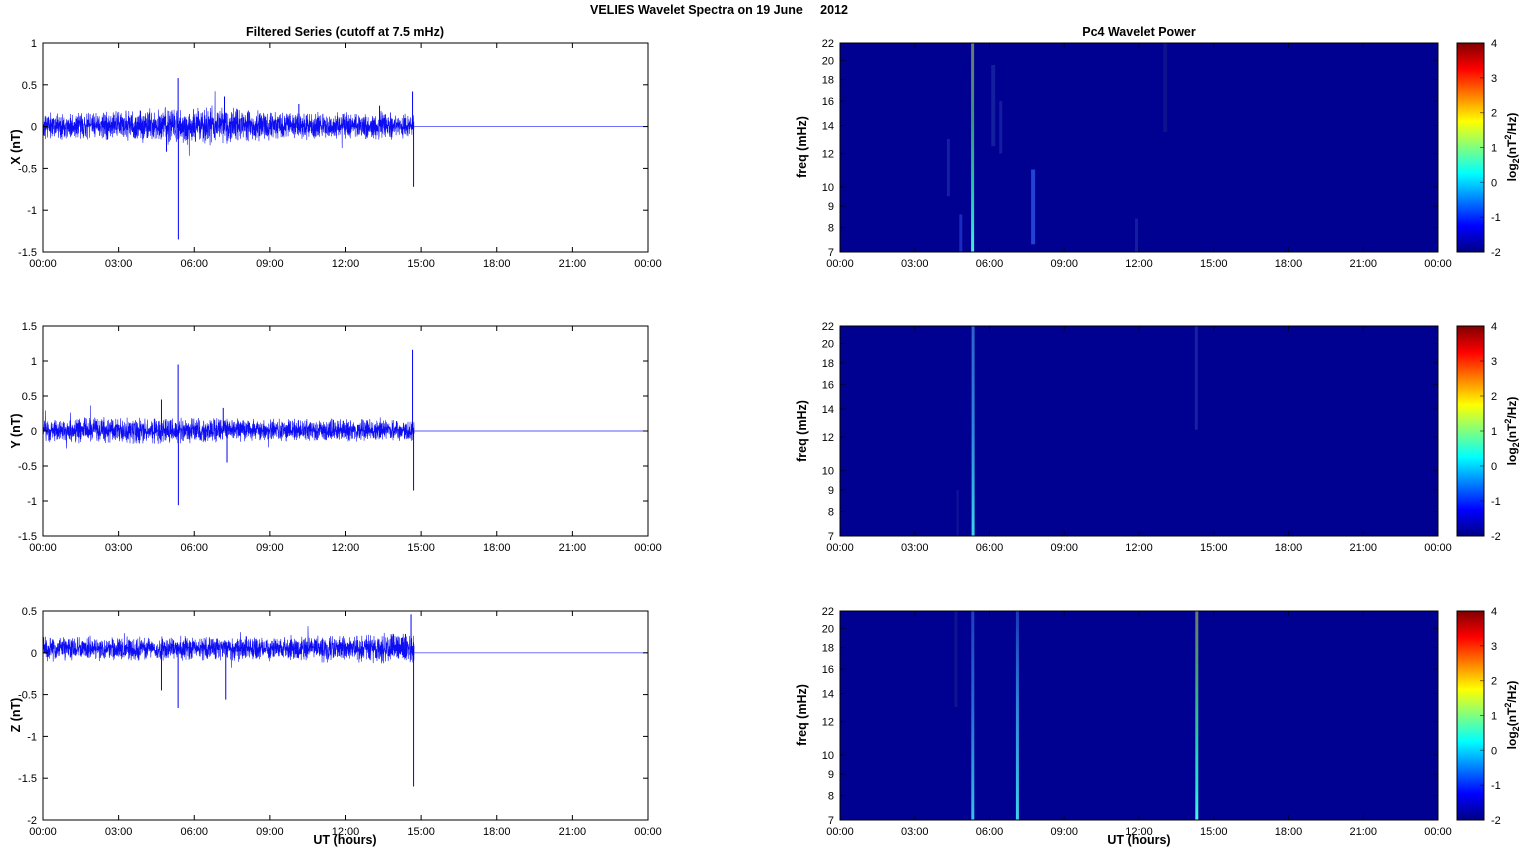 This screenshot has width=1526, height=851. I want to click on colorbar-tick-label: -2, so click(1496, 537).